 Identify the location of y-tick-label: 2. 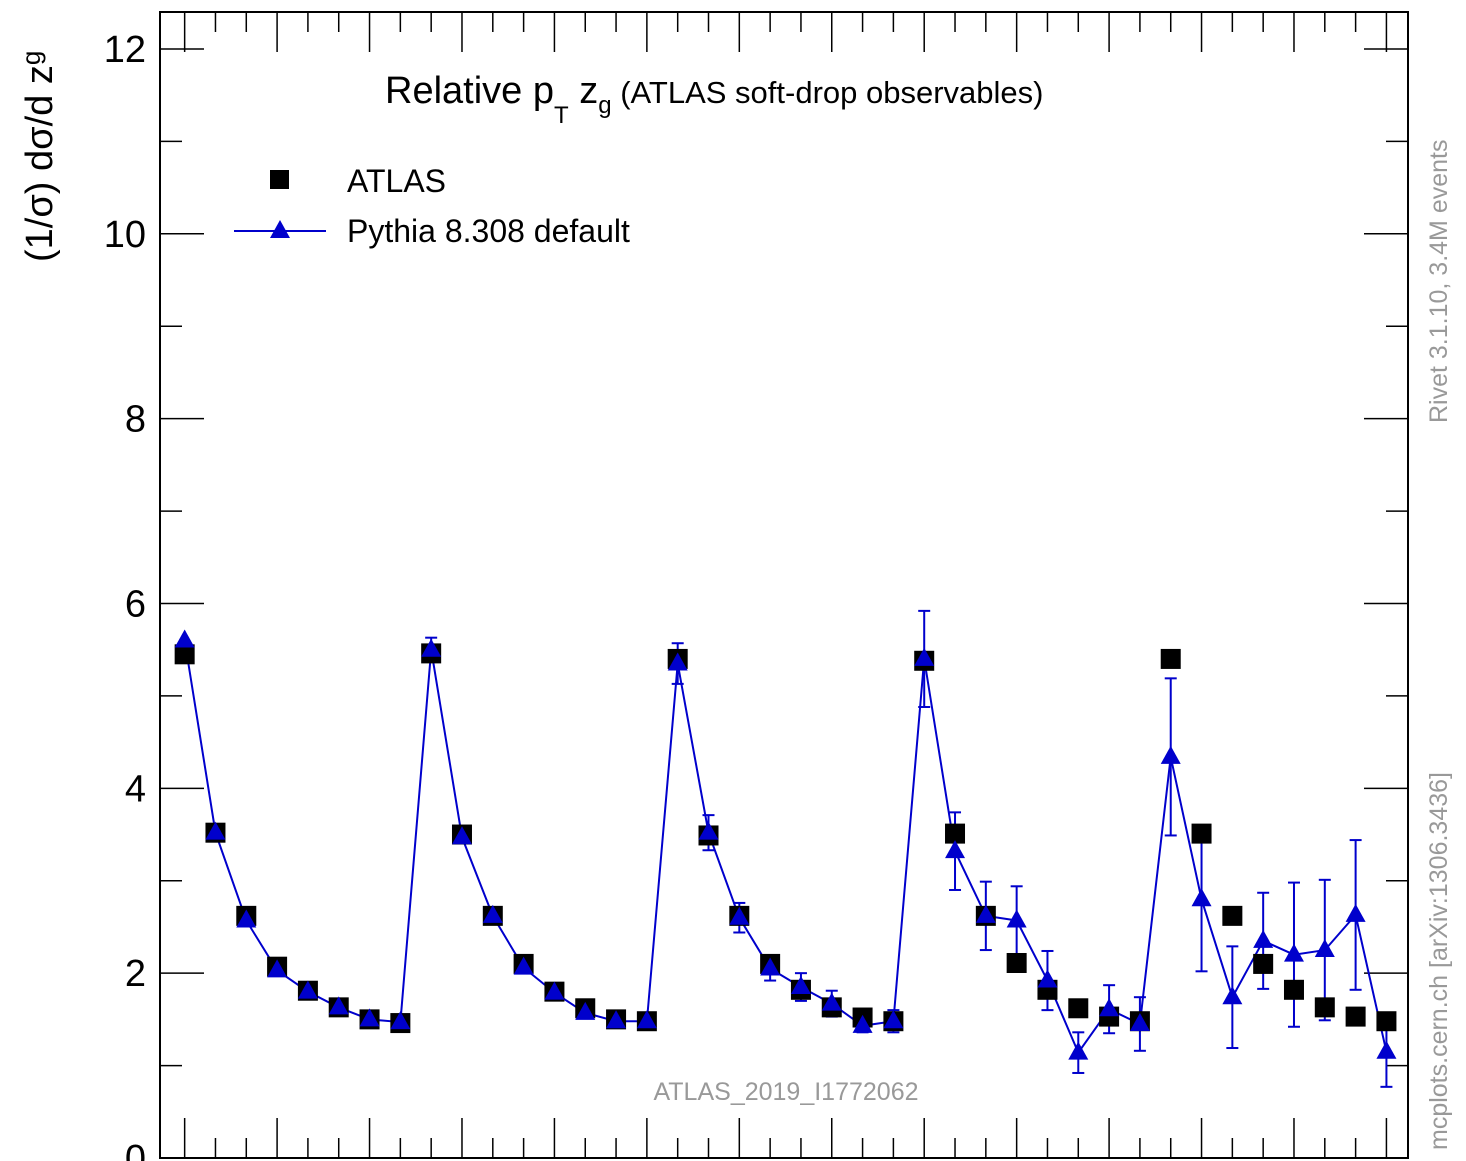
(135, 974).